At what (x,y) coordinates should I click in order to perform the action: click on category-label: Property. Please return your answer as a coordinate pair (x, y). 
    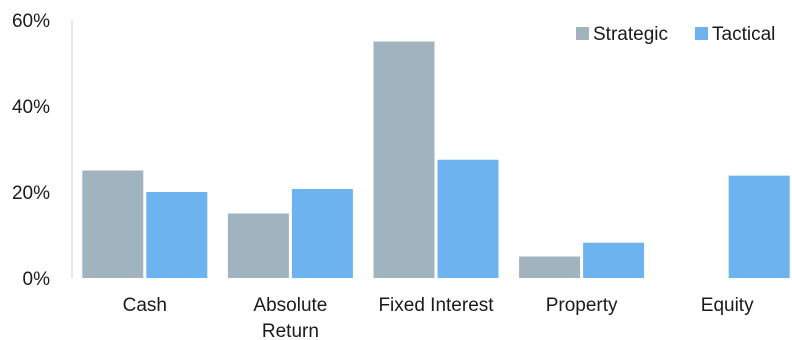
    Looking at the image, I should click on (582, 305).